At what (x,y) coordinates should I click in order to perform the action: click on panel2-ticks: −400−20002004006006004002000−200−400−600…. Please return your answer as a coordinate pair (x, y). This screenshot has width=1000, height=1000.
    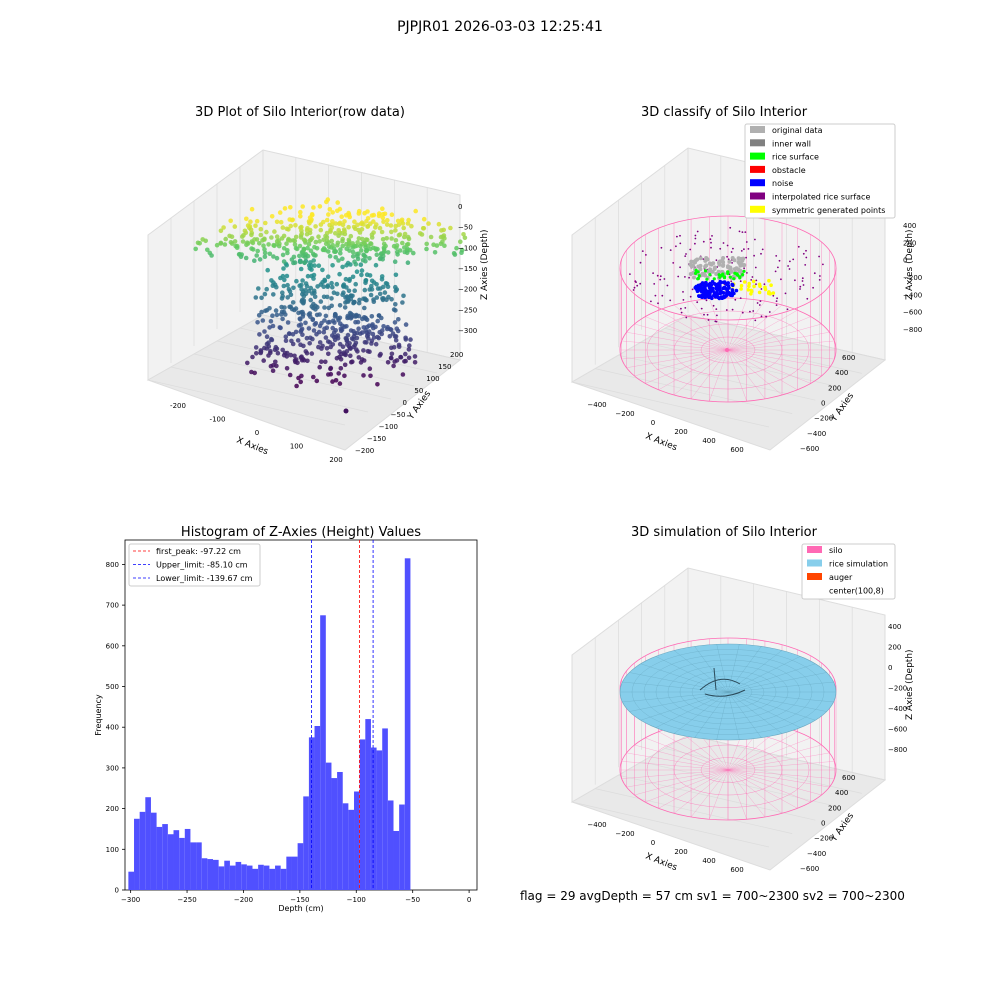
    Looking at the image, I should click on (754, 338).